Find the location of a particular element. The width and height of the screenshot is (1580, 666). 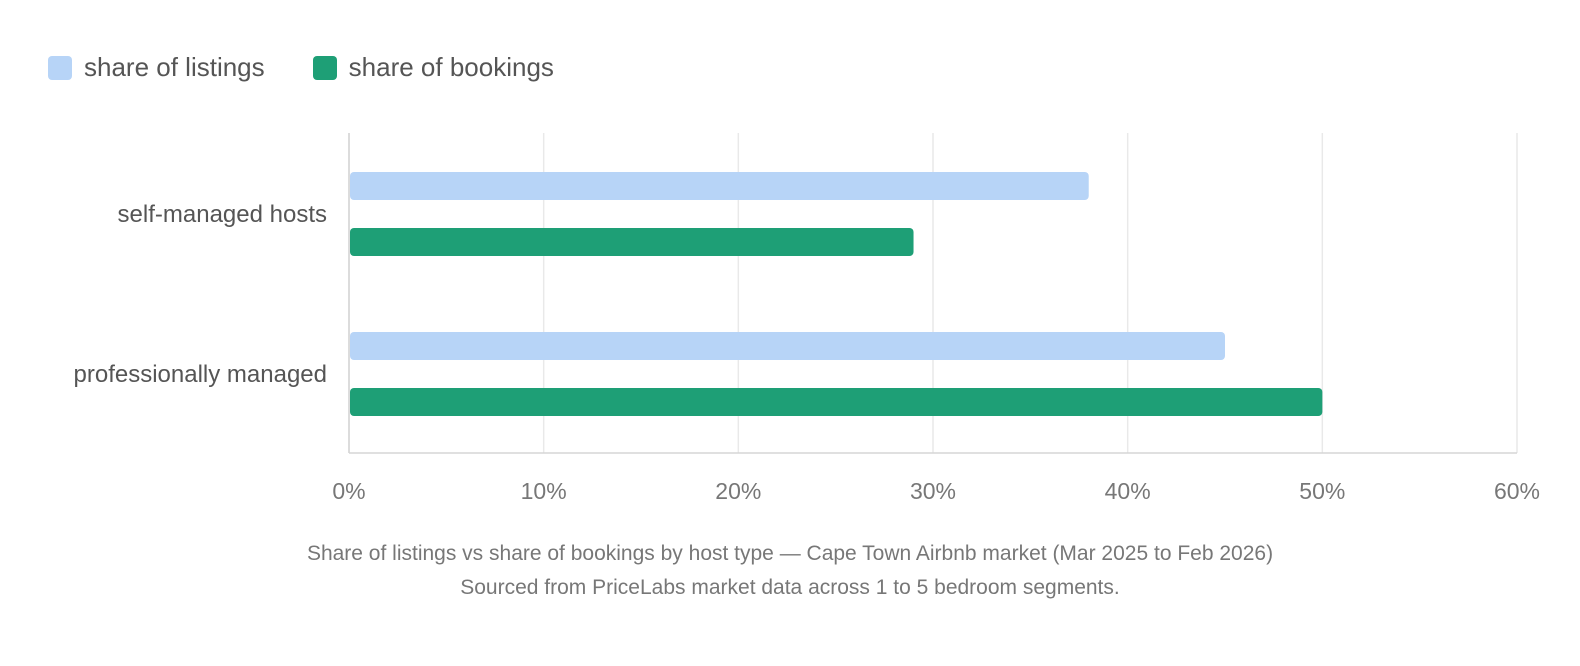

legend-swatch-bookings is located at coordinates (324, 67).